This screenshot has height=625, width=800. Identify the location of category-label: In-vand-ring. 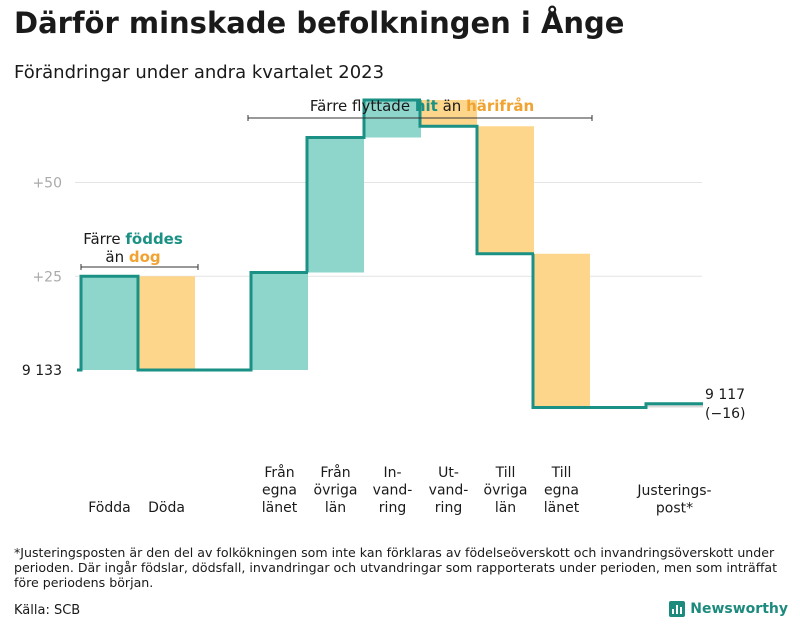
(393, 490).